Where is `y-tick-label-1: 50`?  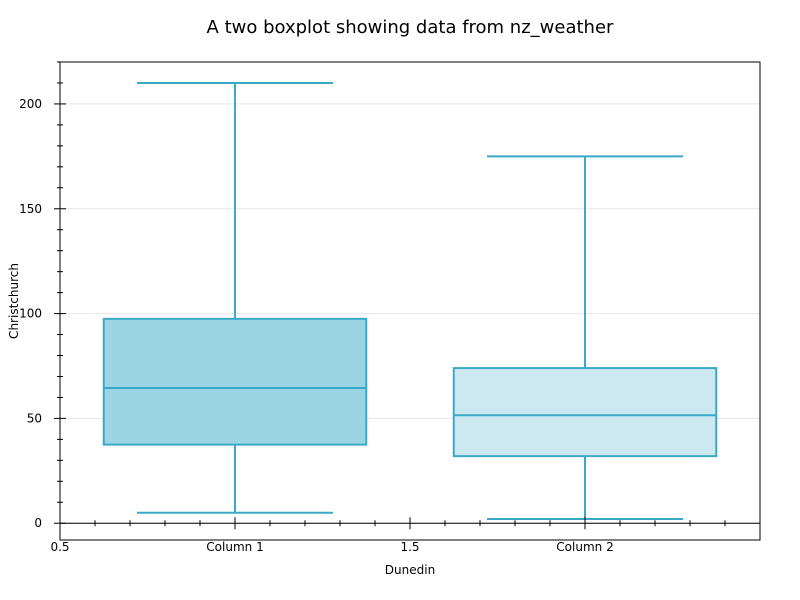 y-tick-label-1: 50 is located at coordinates (34, 418).